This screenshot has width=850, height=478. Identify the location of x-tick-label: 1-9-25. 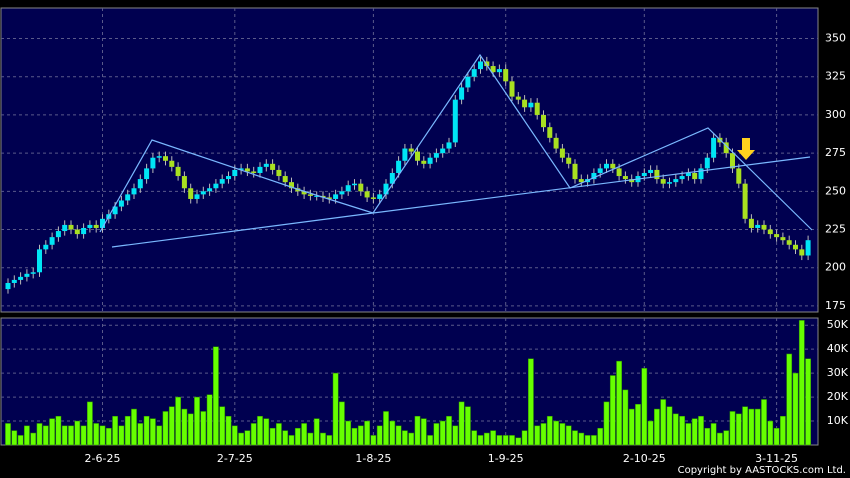
(506, 458).